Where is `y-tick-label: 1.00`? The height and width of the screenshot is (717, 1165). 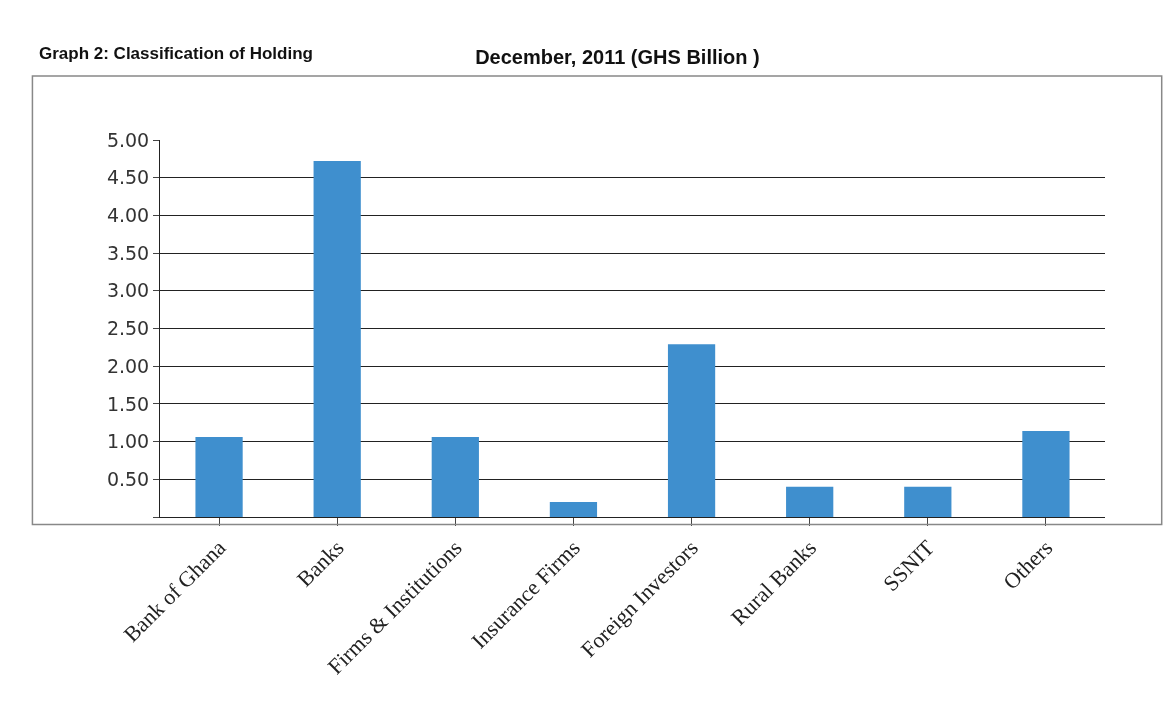
y-tick-label: 1.00 is located at coordinates (128, 441).